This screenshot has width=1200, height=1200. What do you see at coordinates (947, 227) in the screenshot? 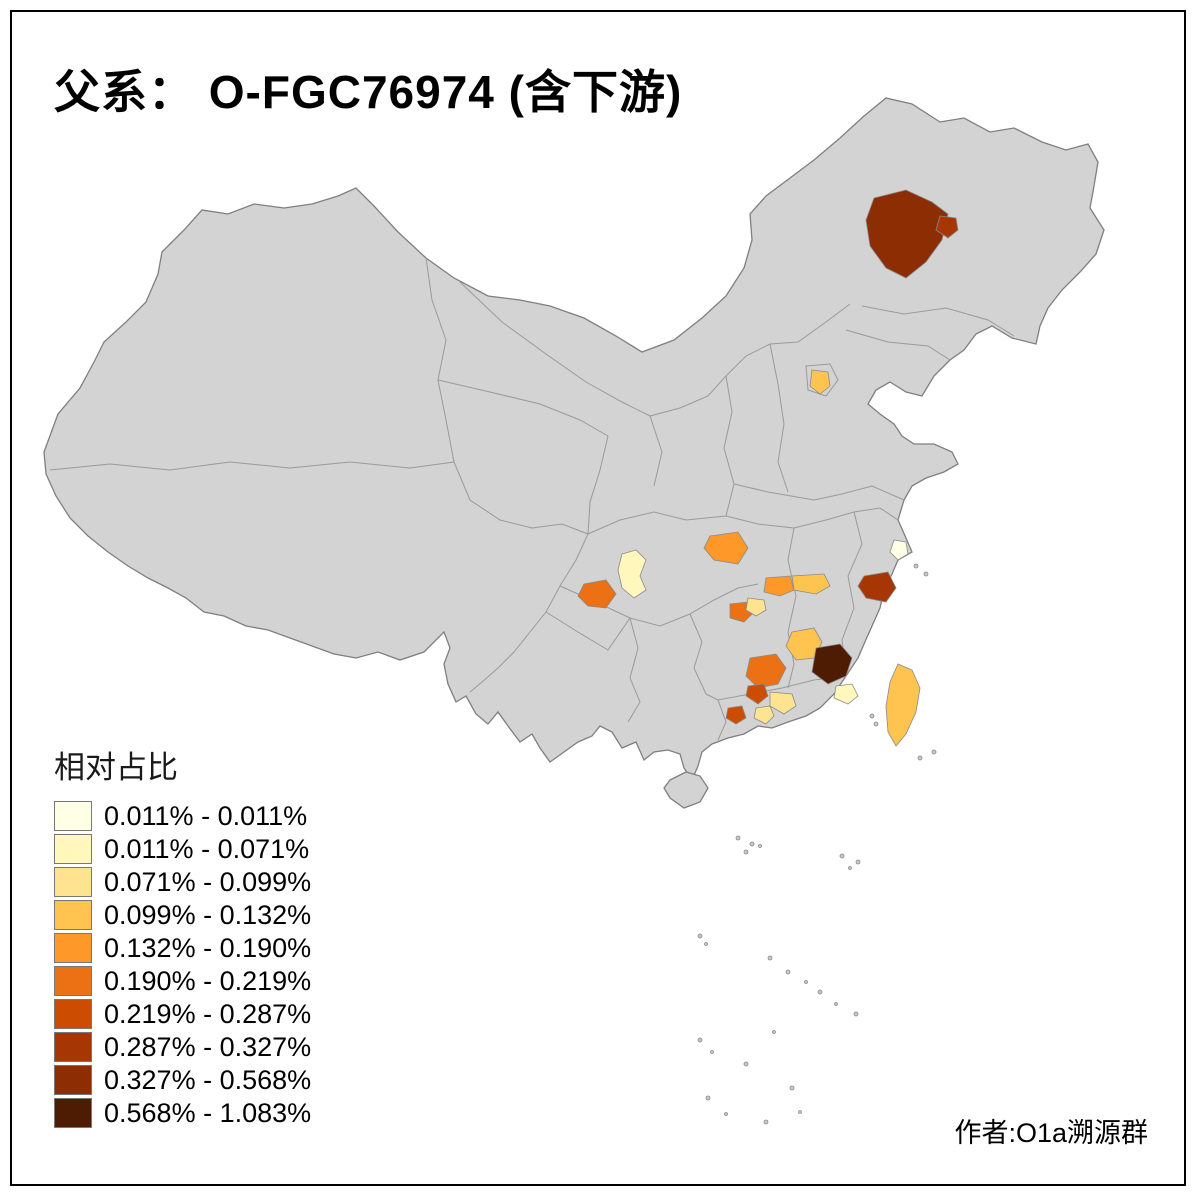
I see `region-northeast-spot` at bounding box center [947, 227].